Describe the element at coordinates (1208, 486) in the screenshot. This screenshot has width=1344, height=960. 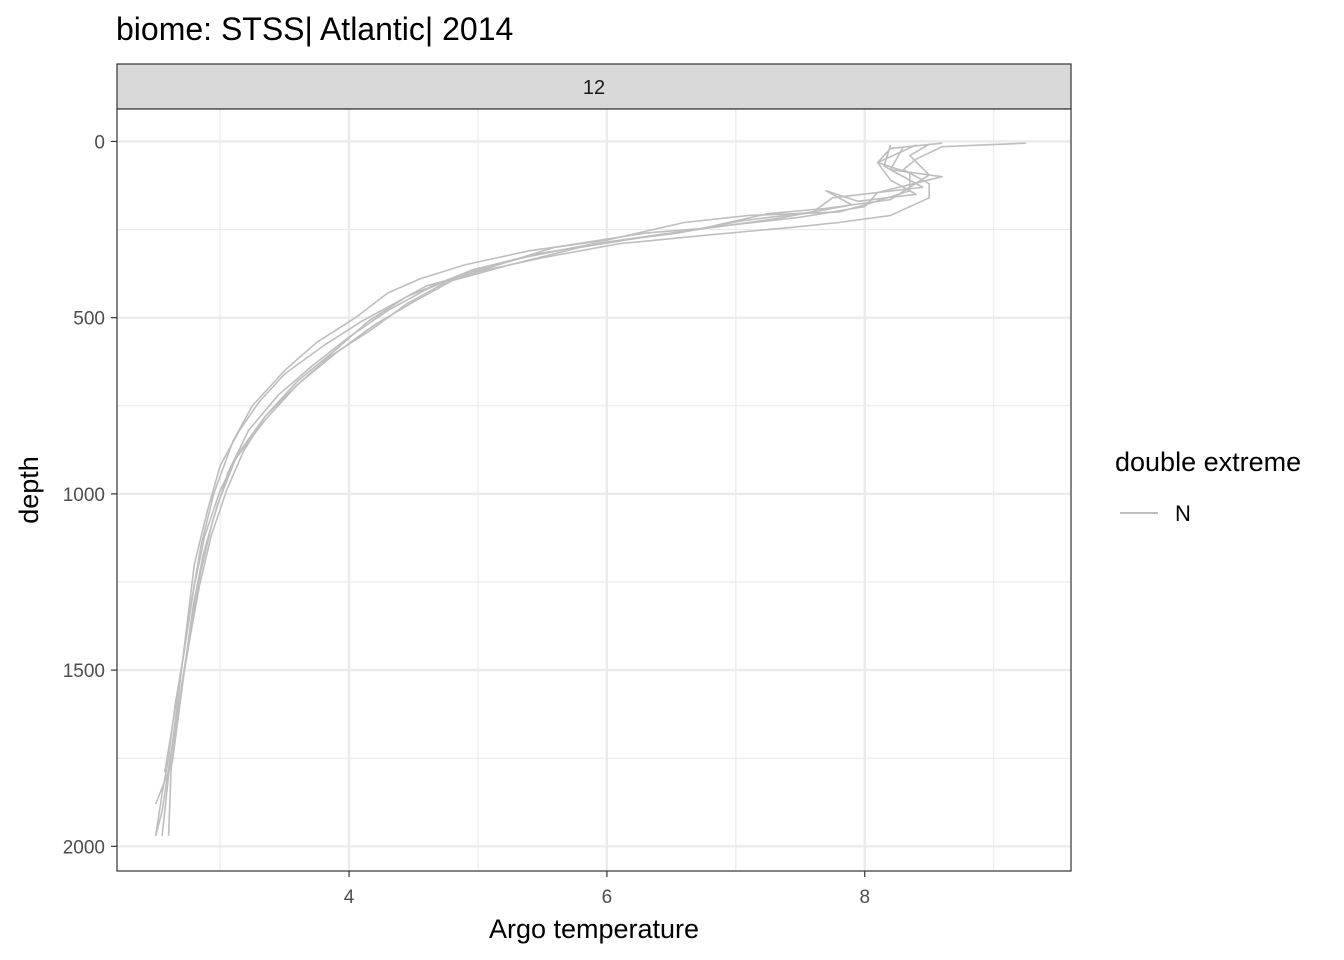
I see `legend: double extreme N` at that location.